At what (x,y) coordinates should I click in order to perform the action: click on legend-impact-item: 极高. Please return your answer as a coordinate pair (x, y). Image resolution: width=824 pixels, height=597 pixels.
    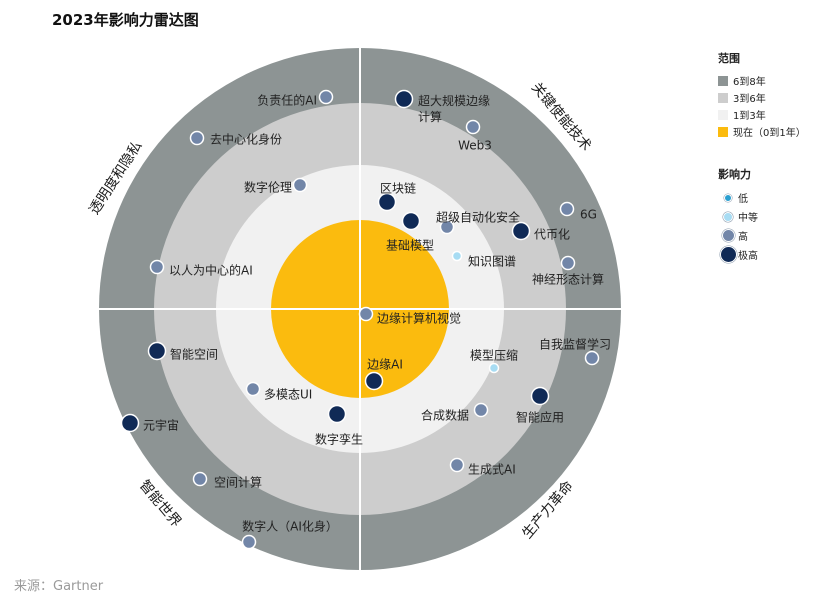
    Looking at the image, I should click on (768, 254).